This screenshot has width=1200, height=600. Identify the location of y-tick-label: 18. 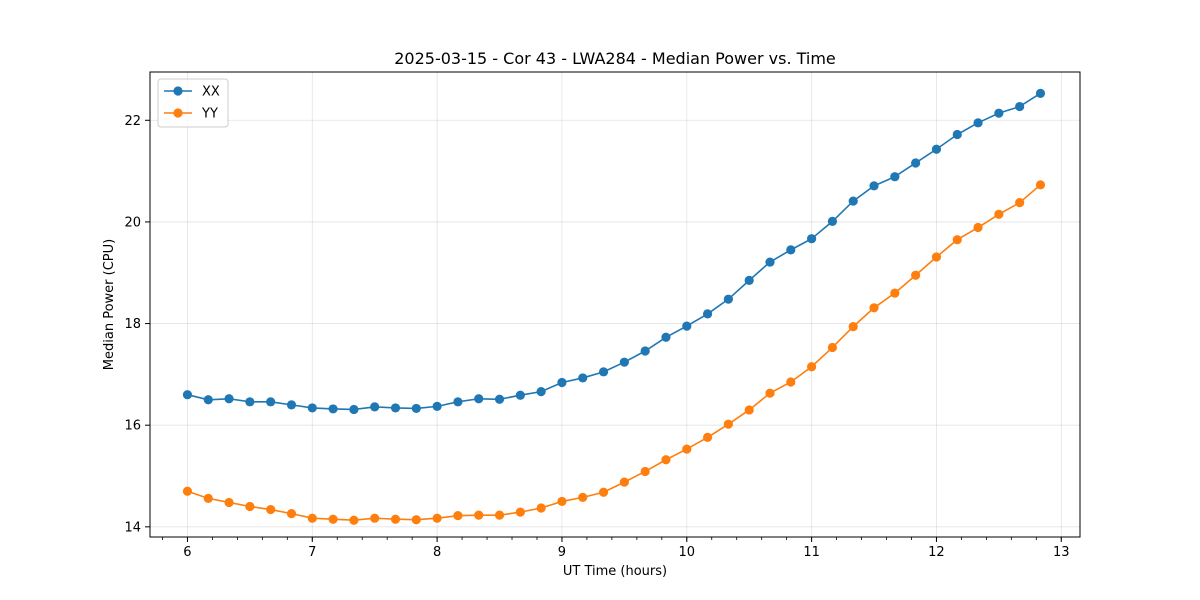
(132, 324).